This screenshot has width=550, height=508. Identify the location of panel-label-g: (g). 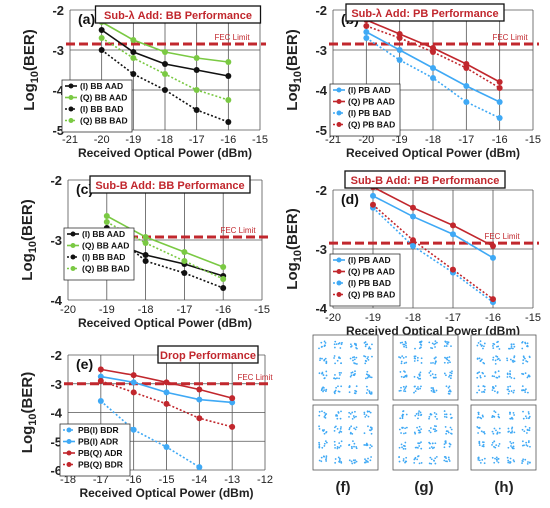
(423, 487).